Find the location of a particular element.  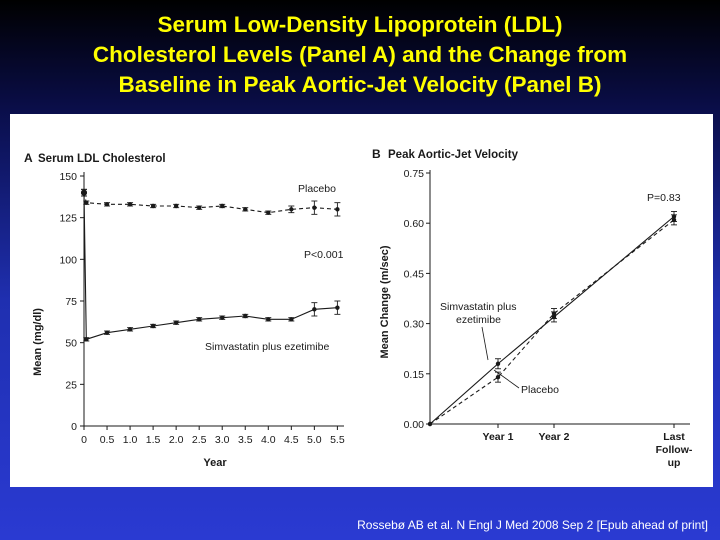

panel-b-y-tick-label: 0.45 is located at coordinates (414, 274).